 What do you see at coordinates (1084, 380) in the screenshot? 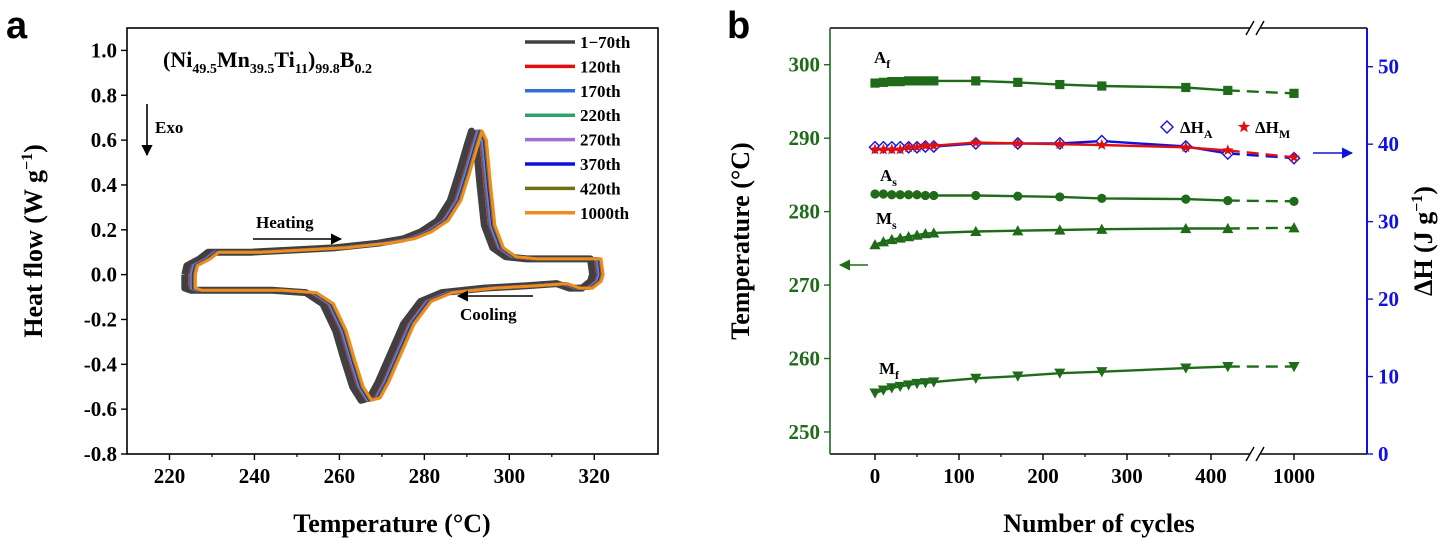
I see `series-Mf` at bounding box center [1084, 380].